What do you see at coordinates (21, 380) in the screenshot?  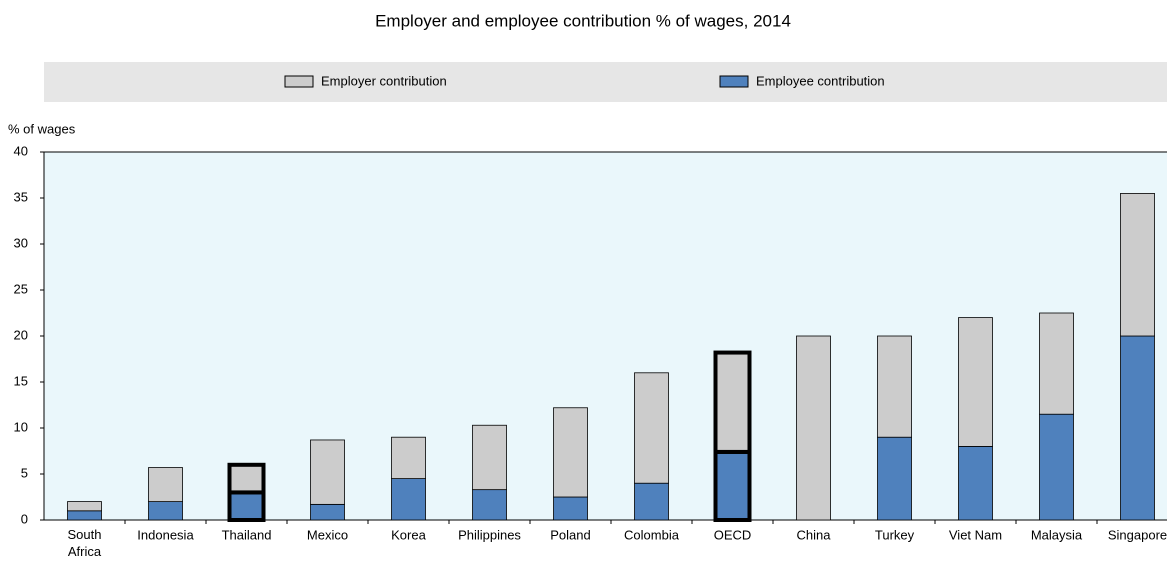 I see `y-tick-label: 15` at bounding box center [21, 380].